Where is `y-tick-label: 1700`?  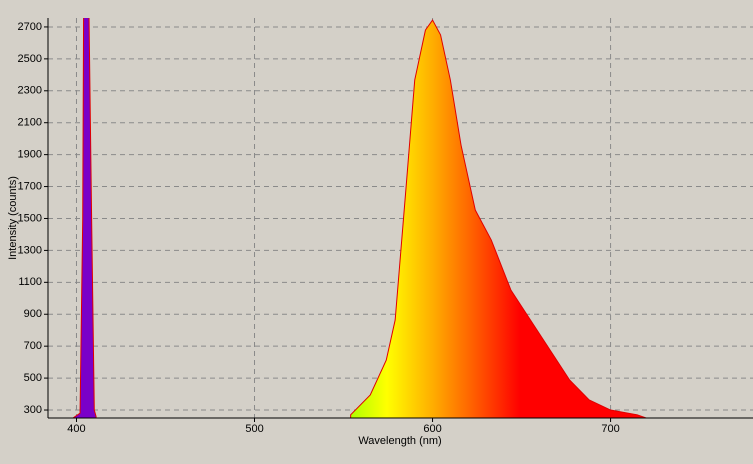 y-tick-label: 1700 is located at coordinates (30, 186).